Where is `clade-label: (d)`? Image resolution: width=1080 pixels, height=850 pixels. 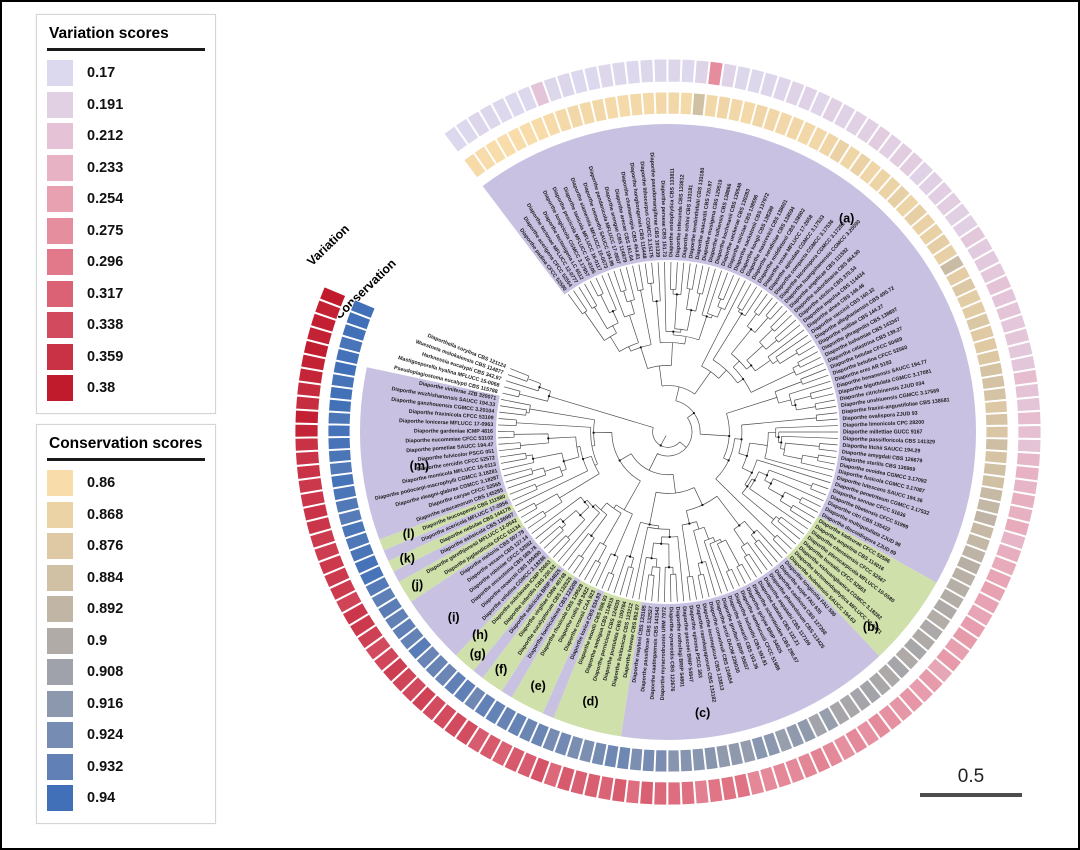 clade-label: (d) is located at coordinates (591, 701).